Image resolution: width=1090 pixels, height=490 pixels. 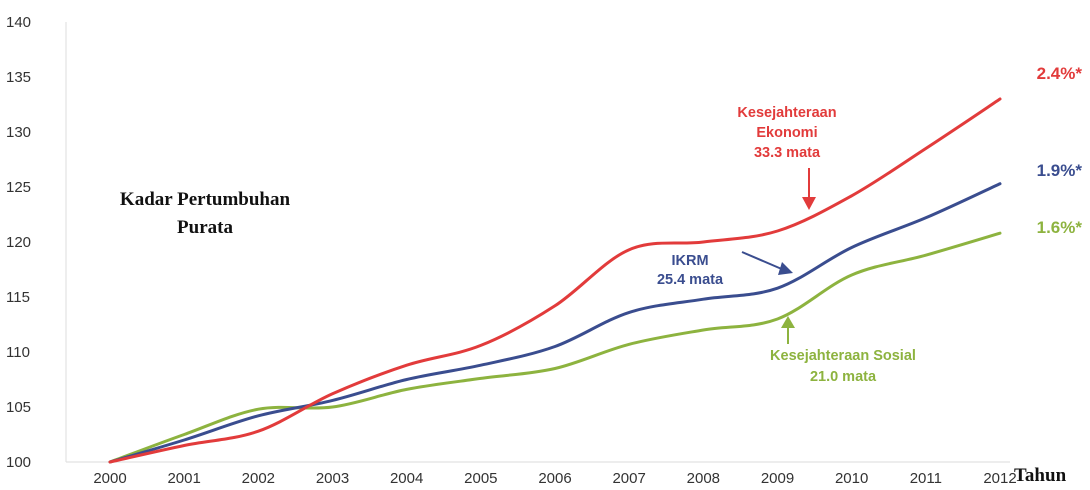 I want to click on annotation-ekonomi-line-1: Kesejahteraan, so click(x=786, y=113).